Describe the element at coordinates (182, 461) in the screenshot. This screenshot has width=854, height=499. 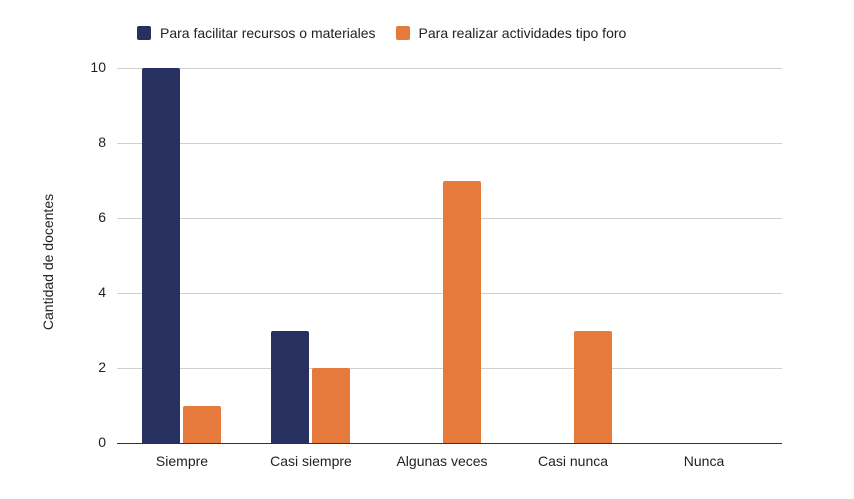
I see `x-tick-label: Siempre` at that location.